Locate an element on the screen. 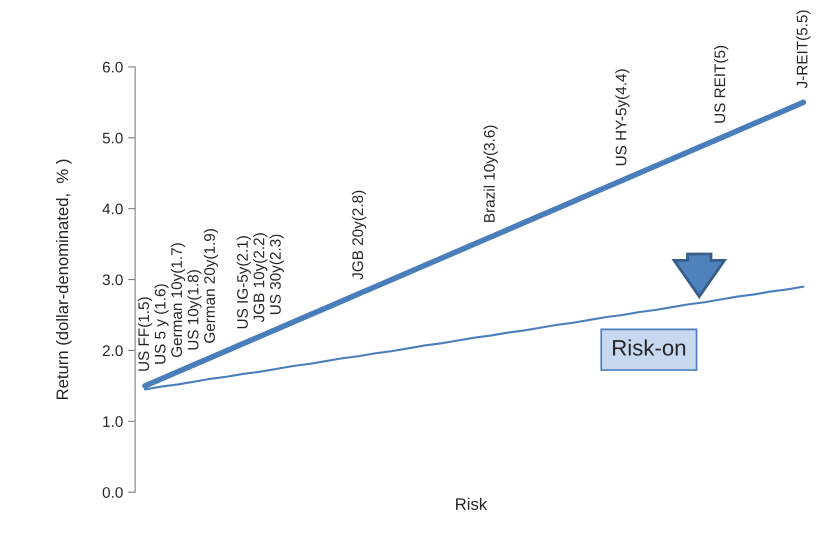 The width and height of the screenshot is (819, 535). x-axis-title: Risk is located at coordinates (472, 504).